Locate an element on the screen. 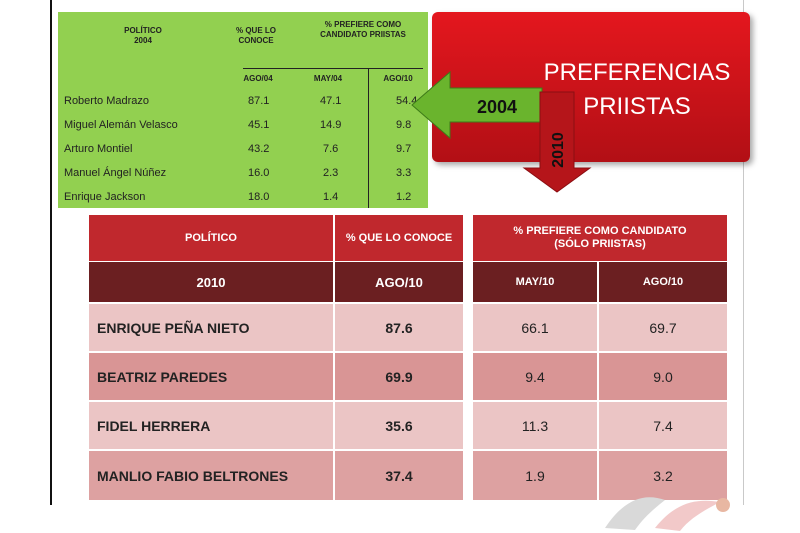  row-conoce: 18.0 is located at coordinates (259, 197).